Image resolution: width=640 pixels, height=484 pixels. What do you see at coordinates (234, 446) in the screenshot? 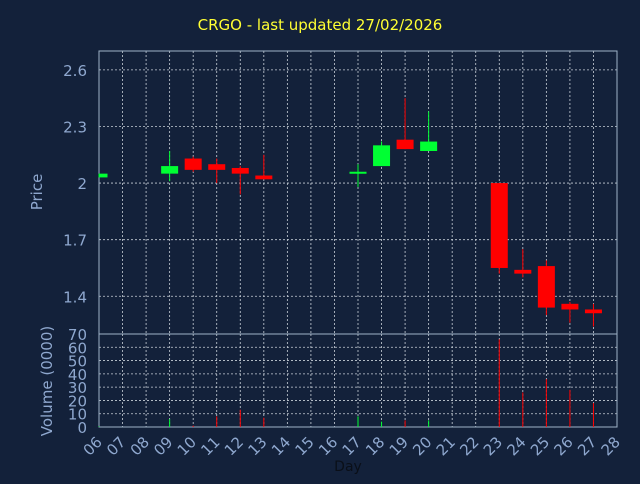
I see `x-tick-label: 12` at bounding box center [234, 446].